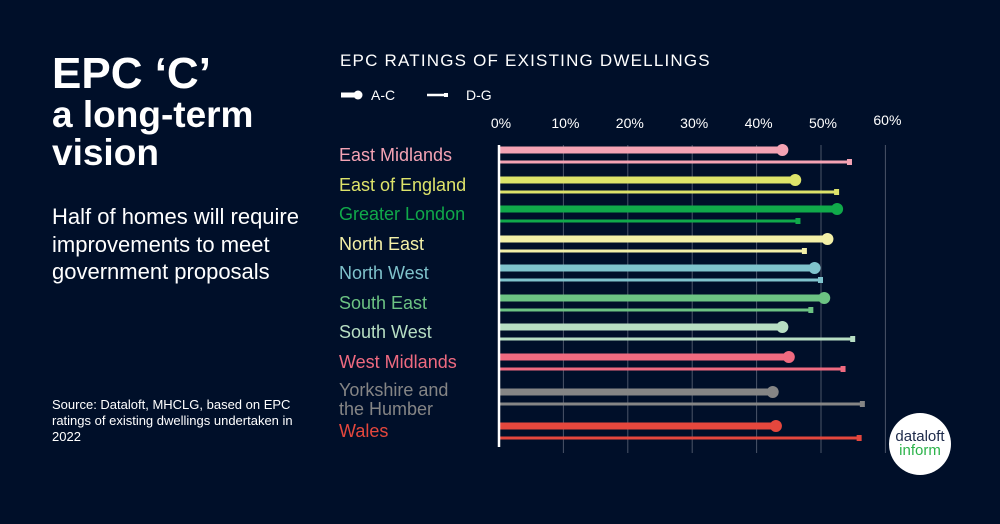  What do you see at coordinates (501, 123) in the screenshot?
I see `x-tick-label: 0%` at bounding box center [501, 123].